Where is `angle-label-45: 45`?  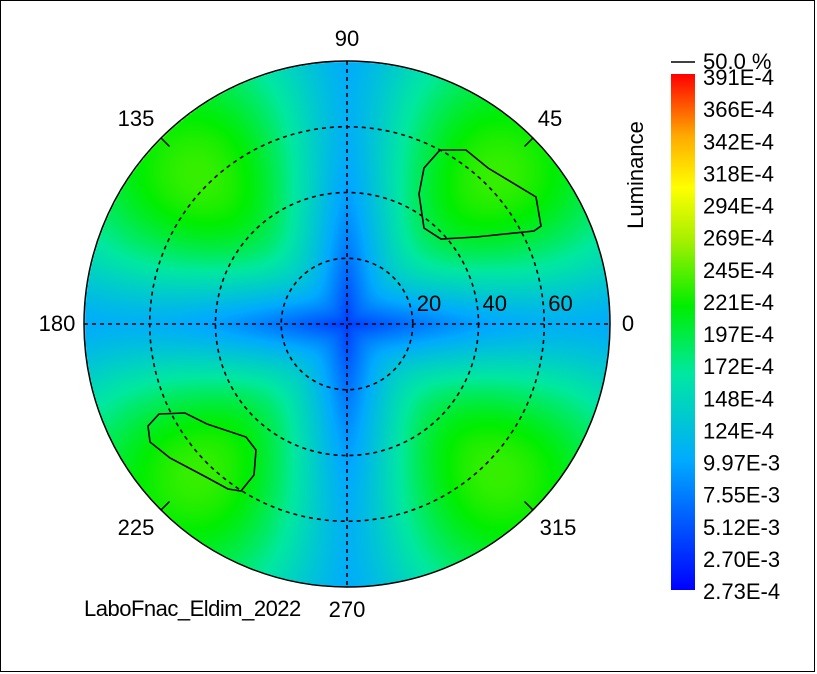
angle-label-45: 45 is located at coordinates (550, 118).